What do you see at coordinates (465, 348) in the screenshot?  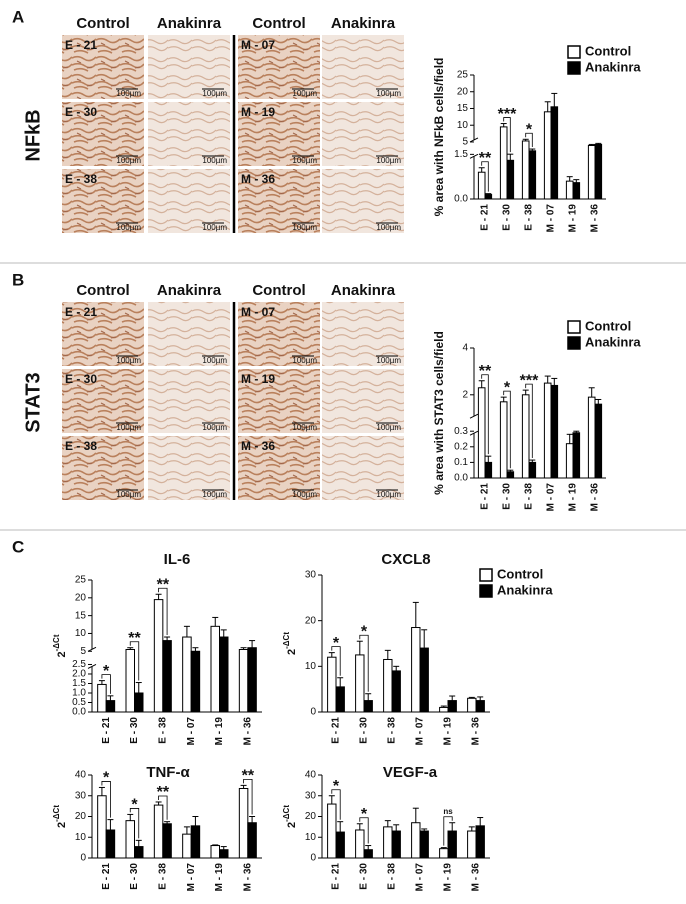 I see `y-tick-label: 4` at bounding box center [465, 348].